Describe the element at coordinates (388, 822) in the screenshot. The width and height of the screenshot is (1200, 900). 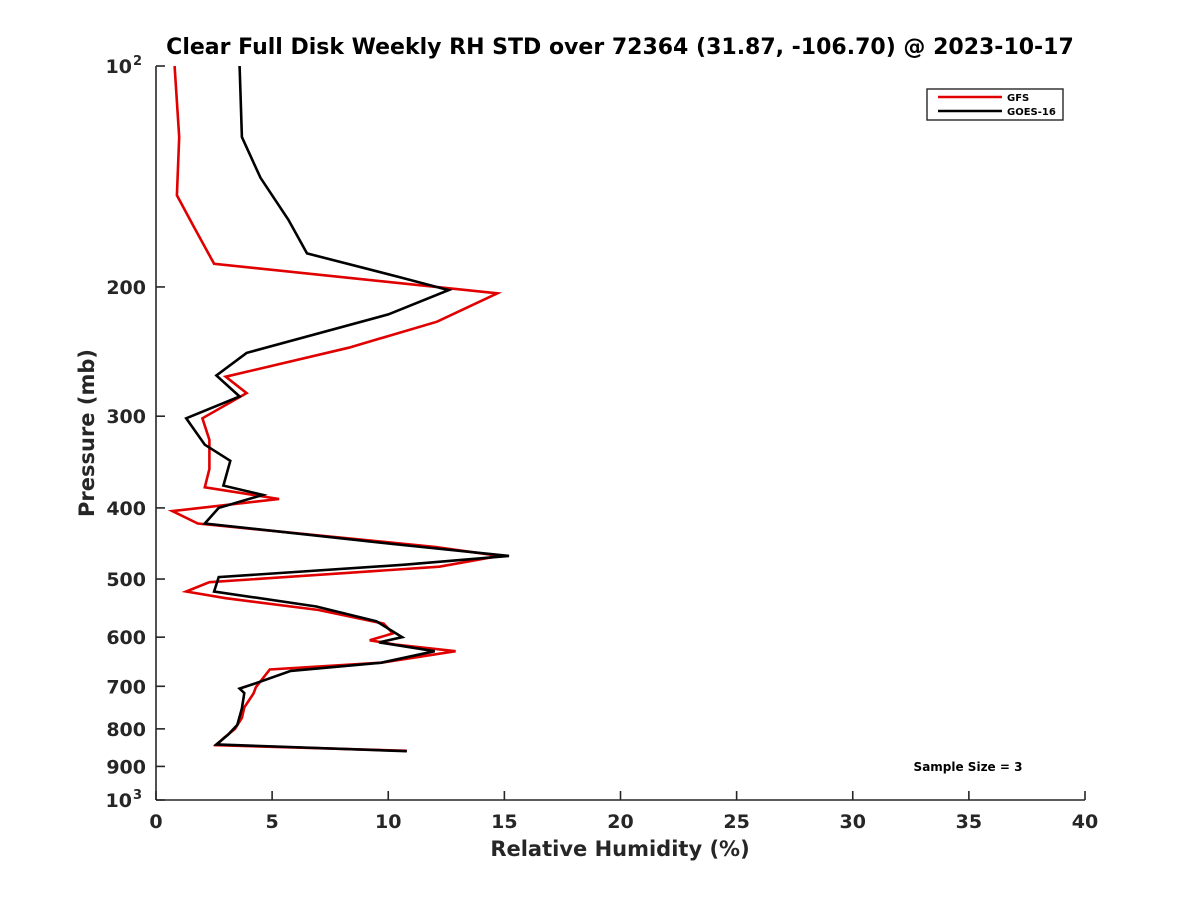
I see `x-tick-label: 10` at that location.